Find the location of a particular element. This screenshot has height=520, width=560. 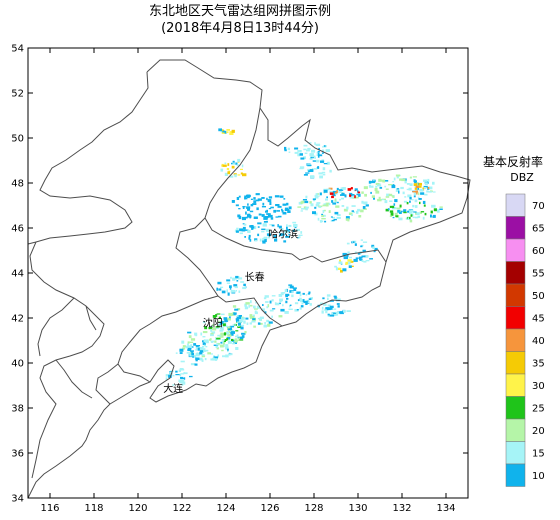

y-tick-label: 34 is located at coordinates (17, 499).